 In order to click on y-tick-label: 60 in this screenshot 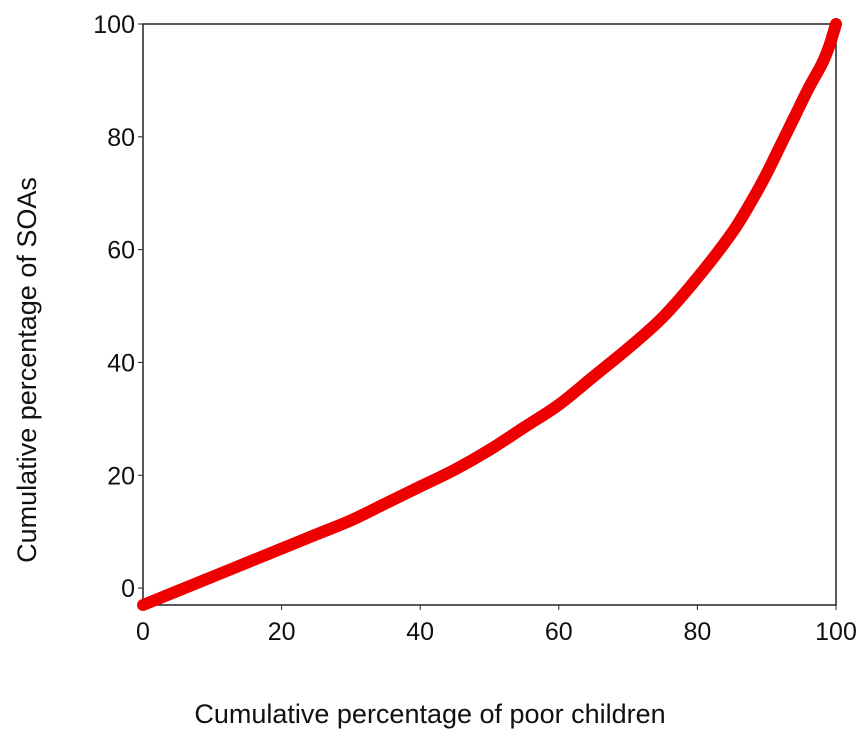, I will do `click(121, 251)`.